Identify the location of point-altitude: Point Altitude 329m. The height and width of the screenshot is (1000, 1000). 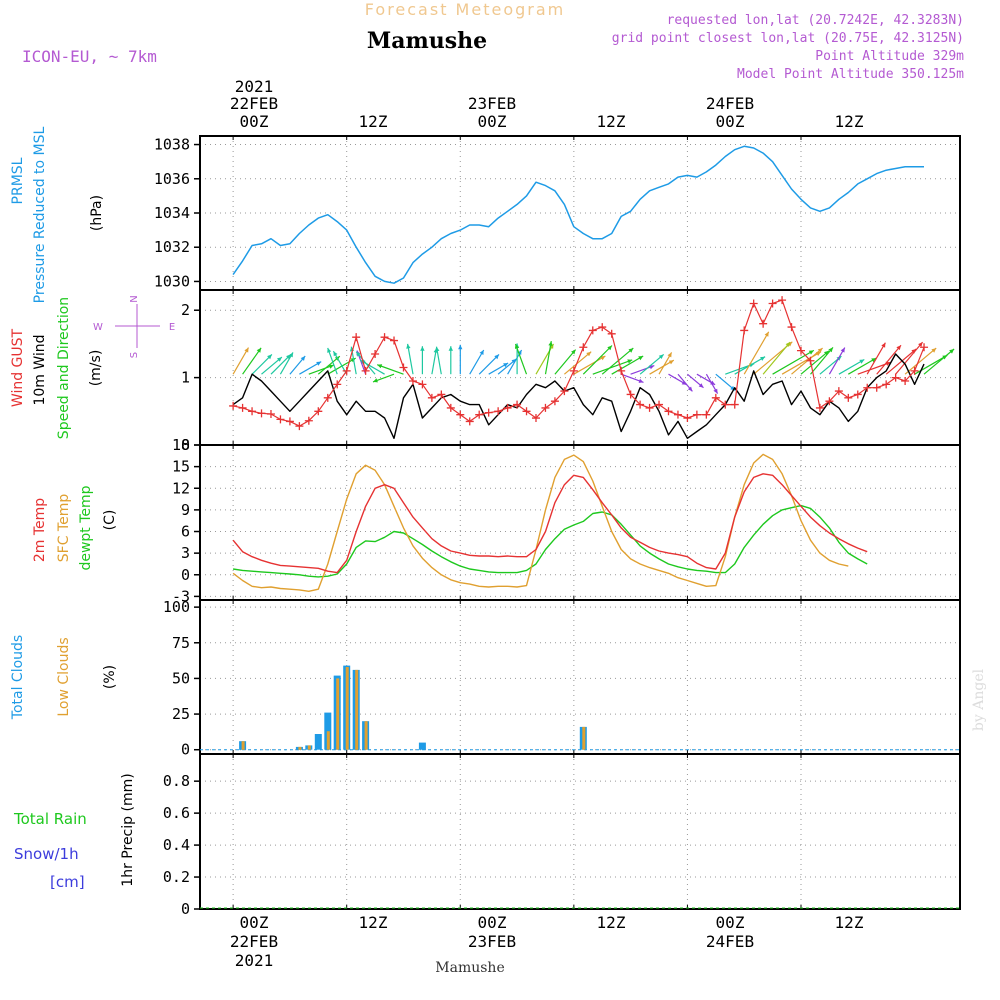
(889, 56).